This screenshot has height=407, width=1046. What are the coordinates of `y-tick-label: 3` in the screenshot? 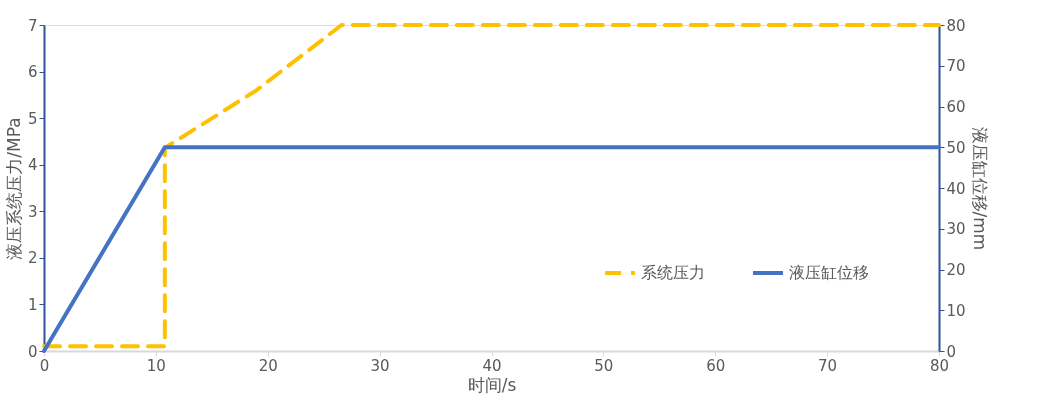 It's located at (32, 211).